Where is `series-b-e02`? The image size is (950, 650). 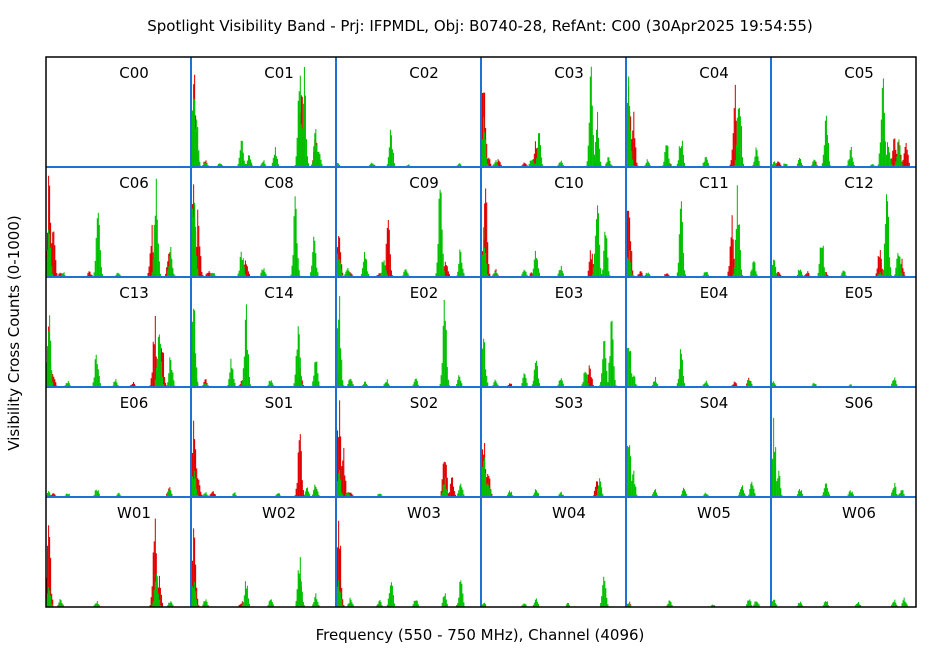 series-b-e02 is located at coordinates (399, 341).